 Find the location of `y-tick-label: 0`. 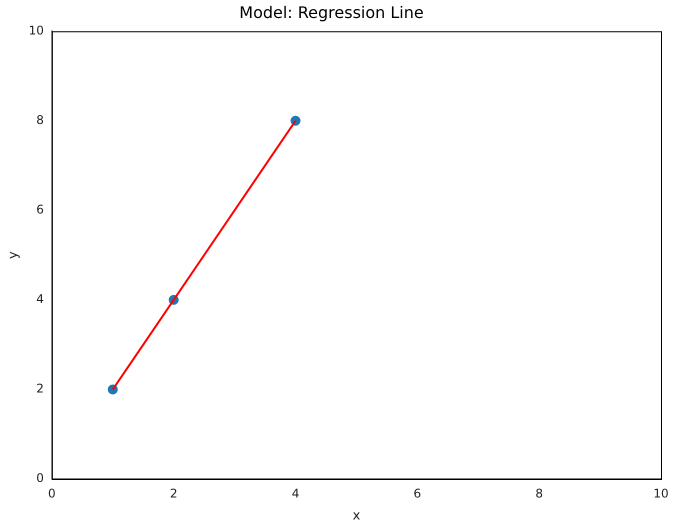

y-tick-label: 0 is located at coordinates (40, 478).